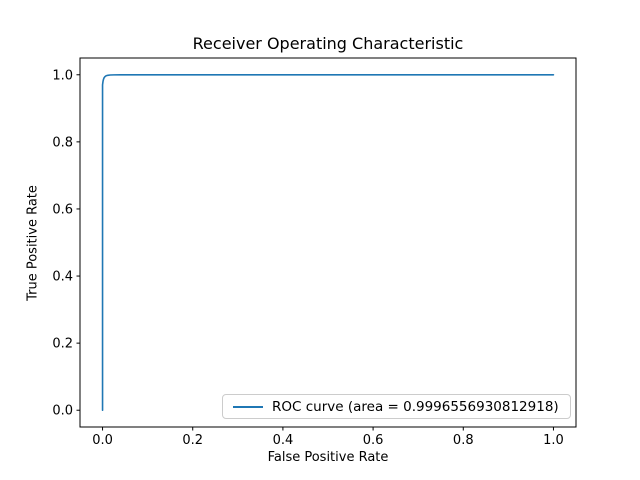 This screenshot has height=480, width=640. Describe the element at coordinates (62, 142) in the screenshot. I see `y-tick-label: 0.8` at that location.